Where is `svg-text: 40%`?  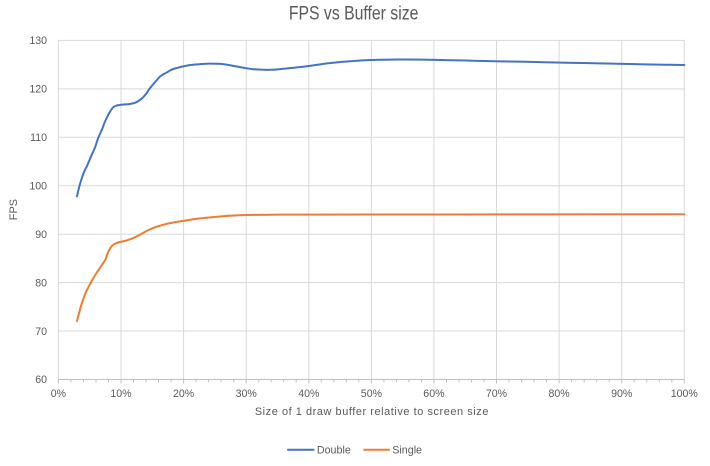
svg-text: 40% is located at coordinates (309, 394).